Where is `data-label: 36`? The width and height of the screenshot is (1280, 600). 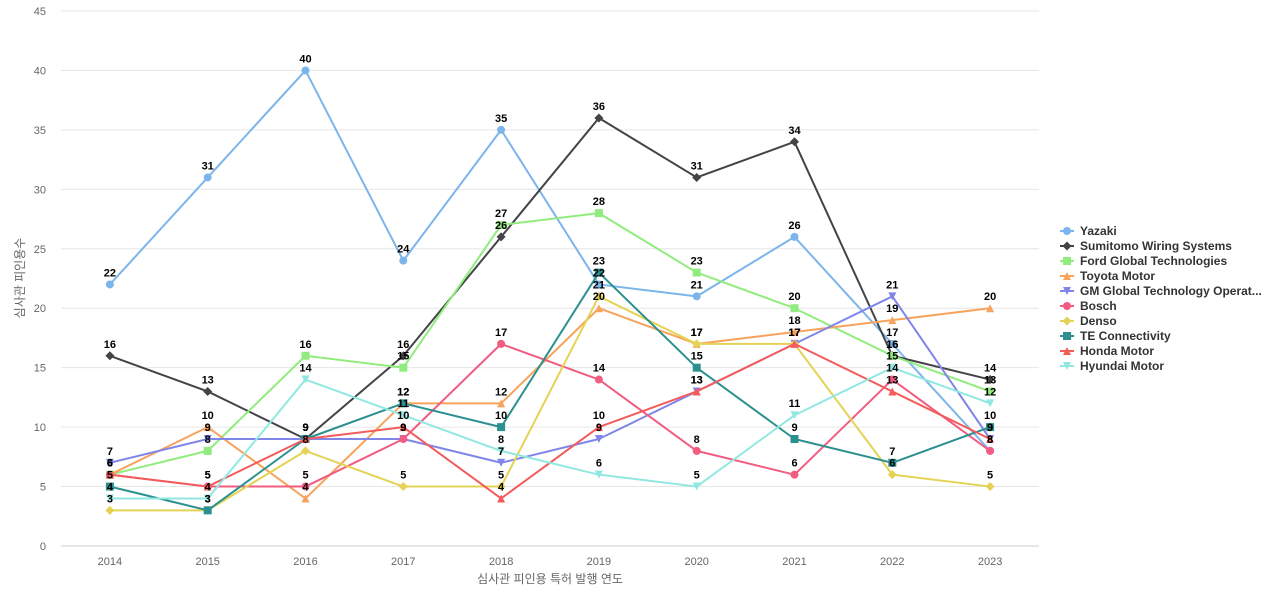
data-label: 36 is located at coordinates (599, 107).